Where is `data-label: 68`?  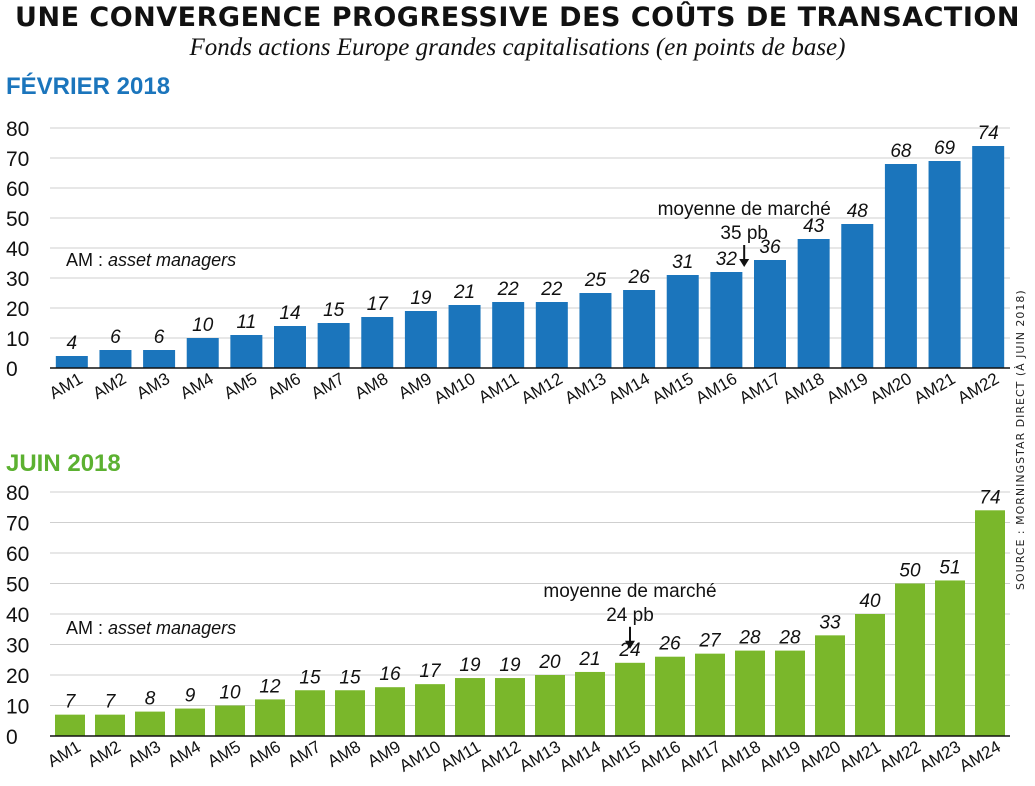 data-label: 68 is located at coordinates (901, 151).